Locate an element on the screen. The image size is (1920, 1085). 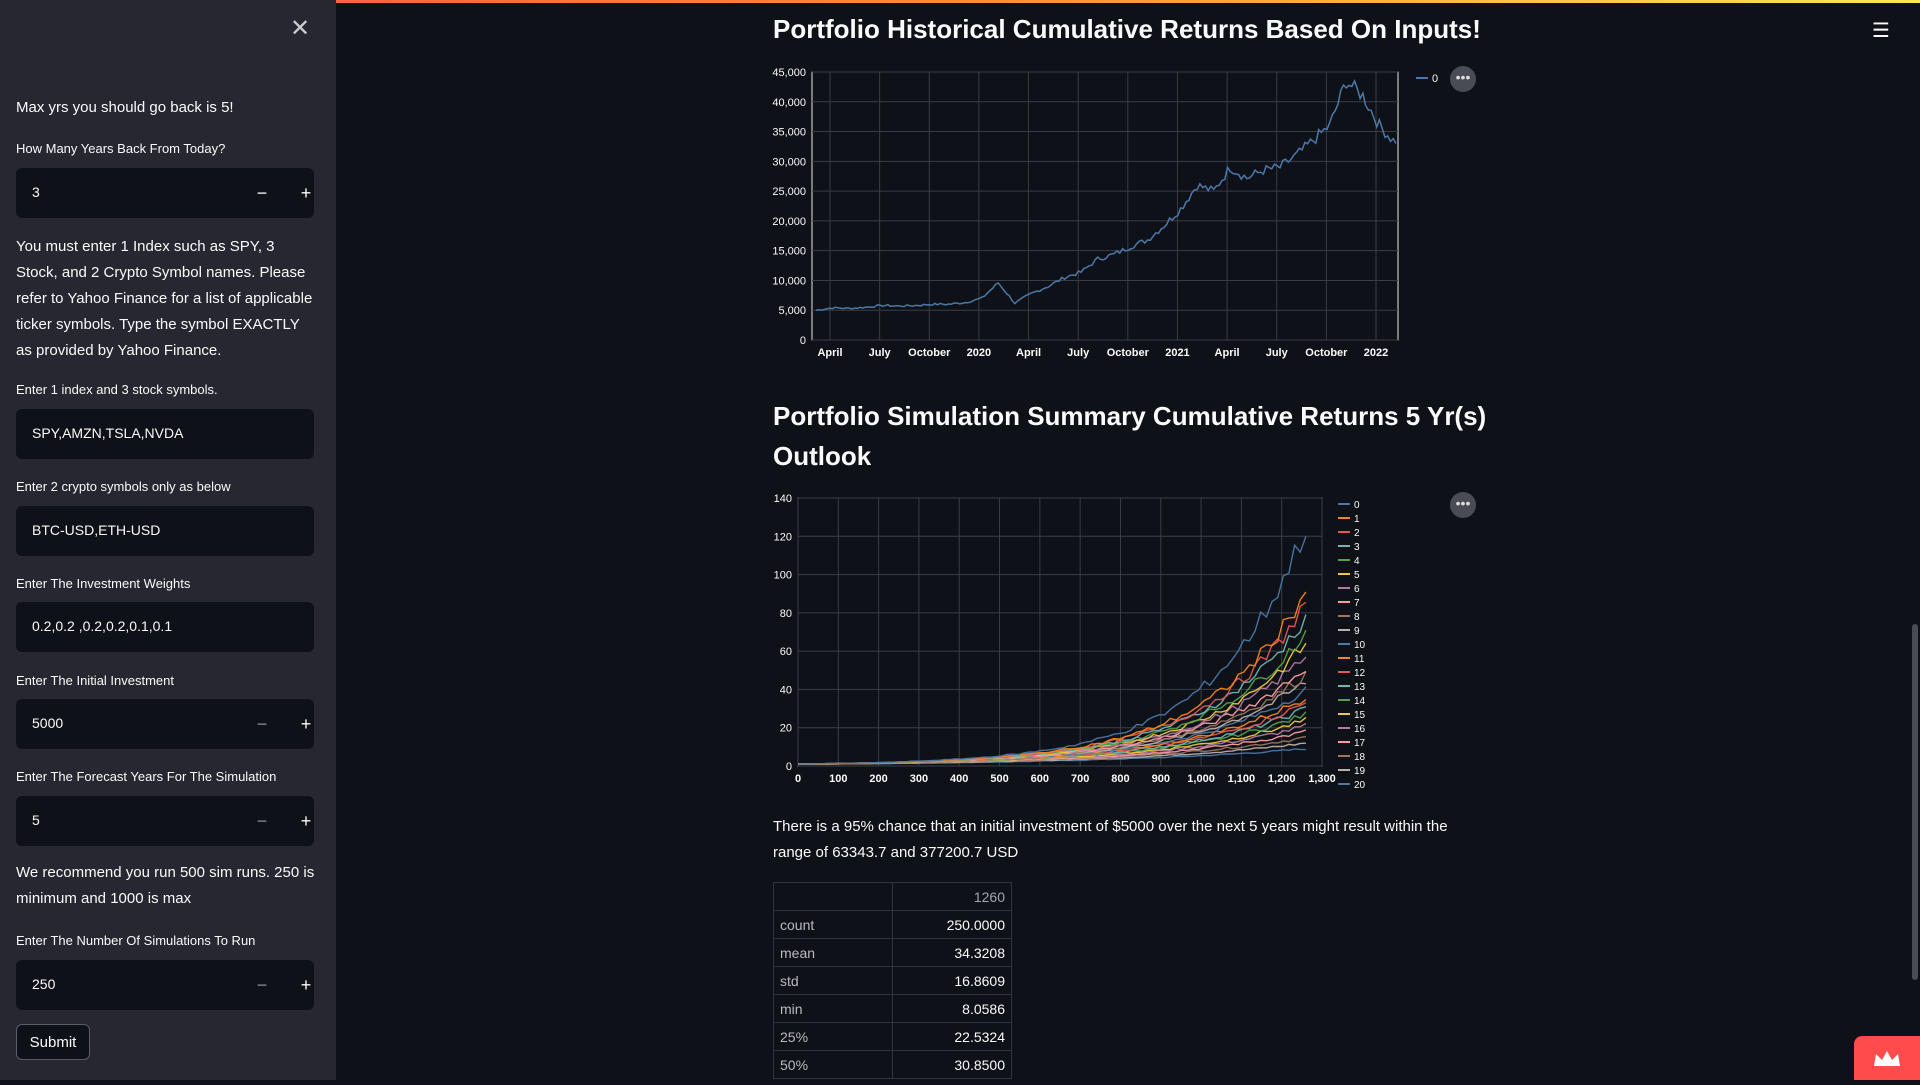
simulations-input: 250 − + is located at coordinates (165, 985).